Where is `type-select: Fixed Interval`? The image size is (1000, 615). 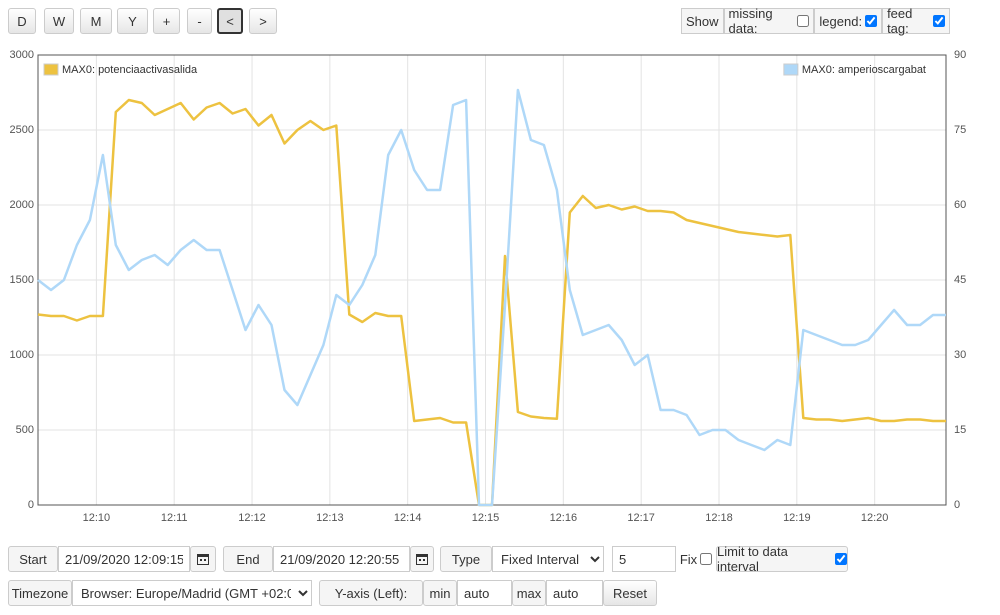
type-select: Fixed Interval is located at coordinates (548, 559).